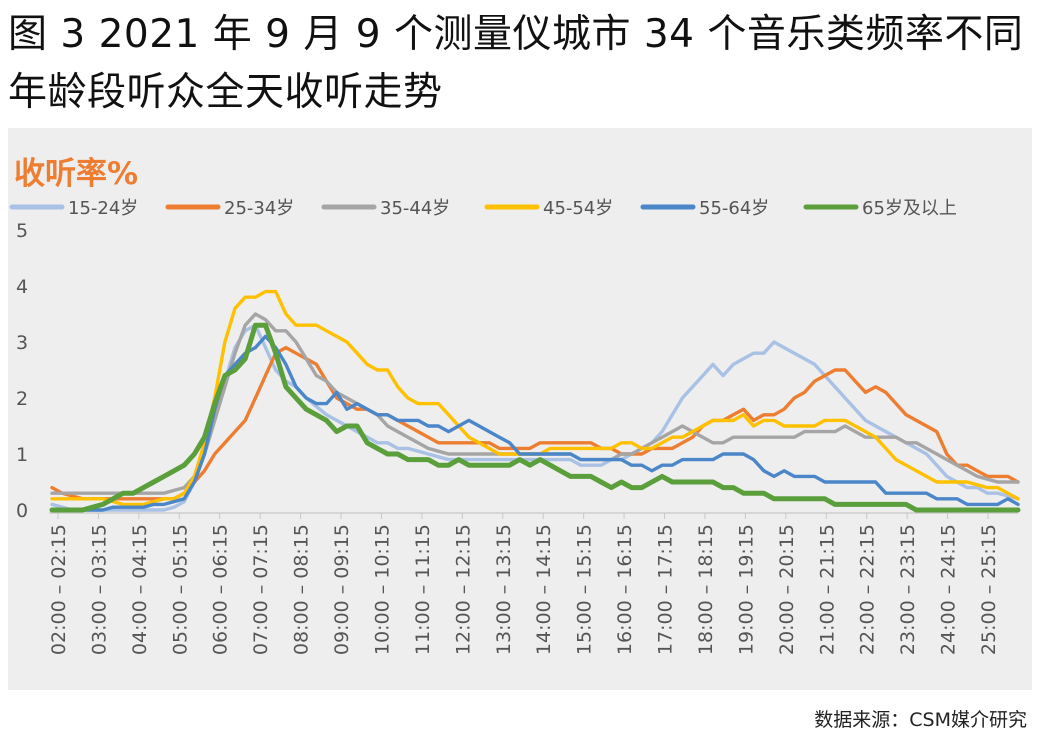 The image size is (1039, 740). I want to click on legend-label: 15-24岁, so click(103, 208).